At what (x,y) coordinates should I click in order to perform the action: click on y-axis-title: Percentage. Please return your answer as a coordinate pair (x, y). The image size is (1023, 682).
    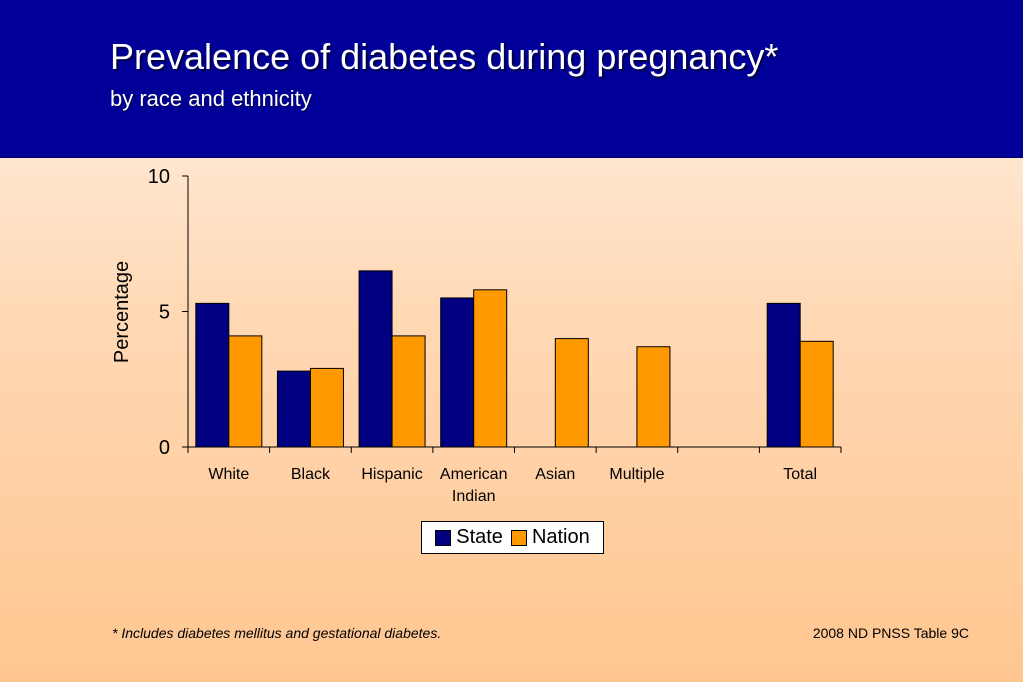
    Looking at the image, I should click on (122, 312).